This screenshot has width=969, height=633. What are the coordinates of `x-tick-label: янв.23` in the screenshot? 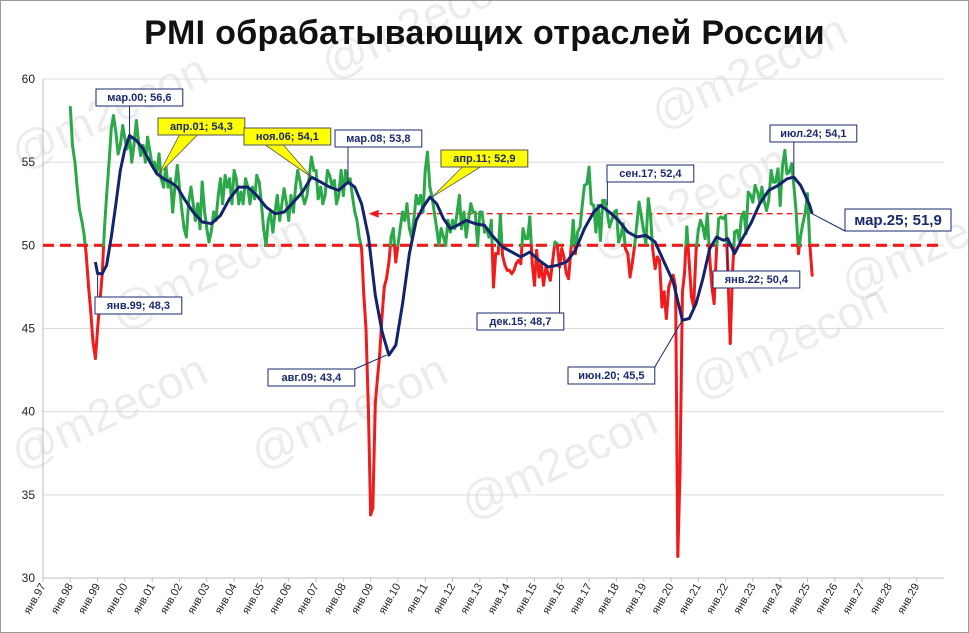 It's located at (744, 599).